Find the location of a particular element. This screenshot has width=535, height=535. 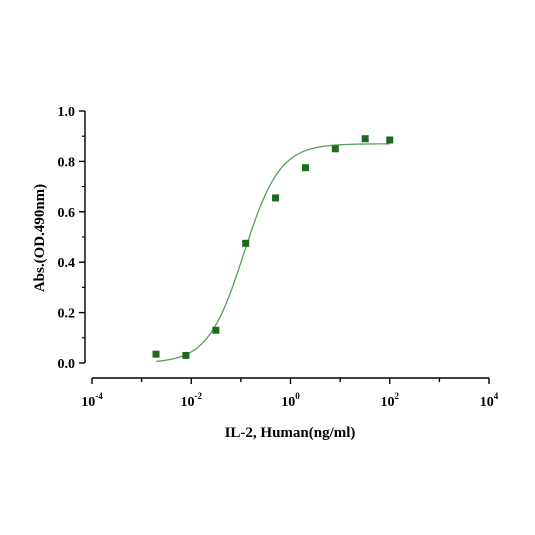

y-tick-label: 1.0 is located at coordinates (67, 112).